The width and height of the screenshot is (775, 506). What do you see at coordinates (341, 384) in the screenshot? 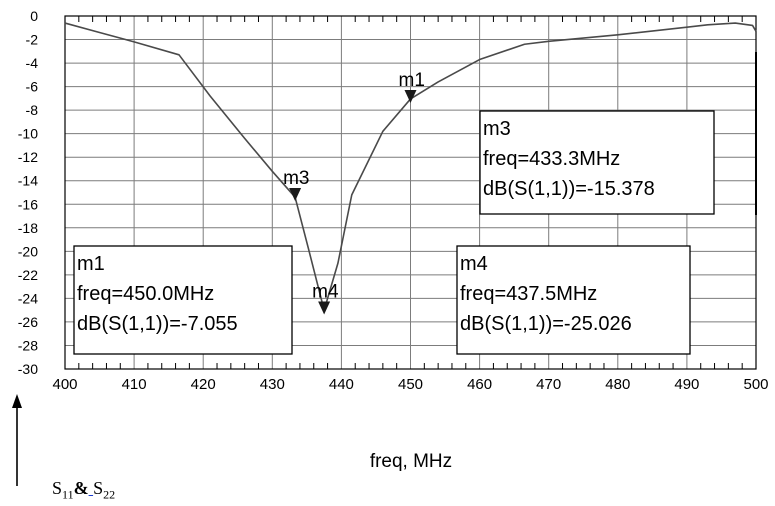
I see `x-tick-label: 440` at bounding box center [341, 384].